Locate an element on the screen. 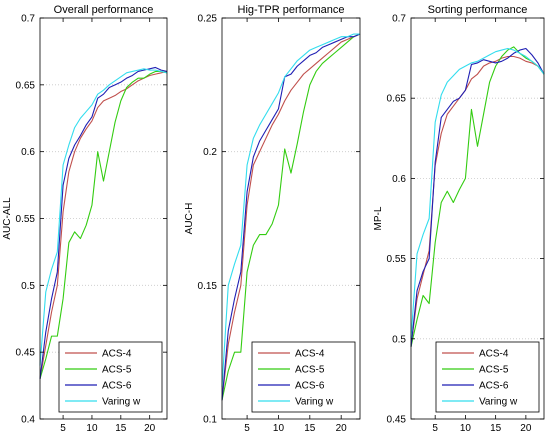 The width and height of the screenshot is (550, 442). y-tick-label: 0.4 is located at coordinates (28, 420).